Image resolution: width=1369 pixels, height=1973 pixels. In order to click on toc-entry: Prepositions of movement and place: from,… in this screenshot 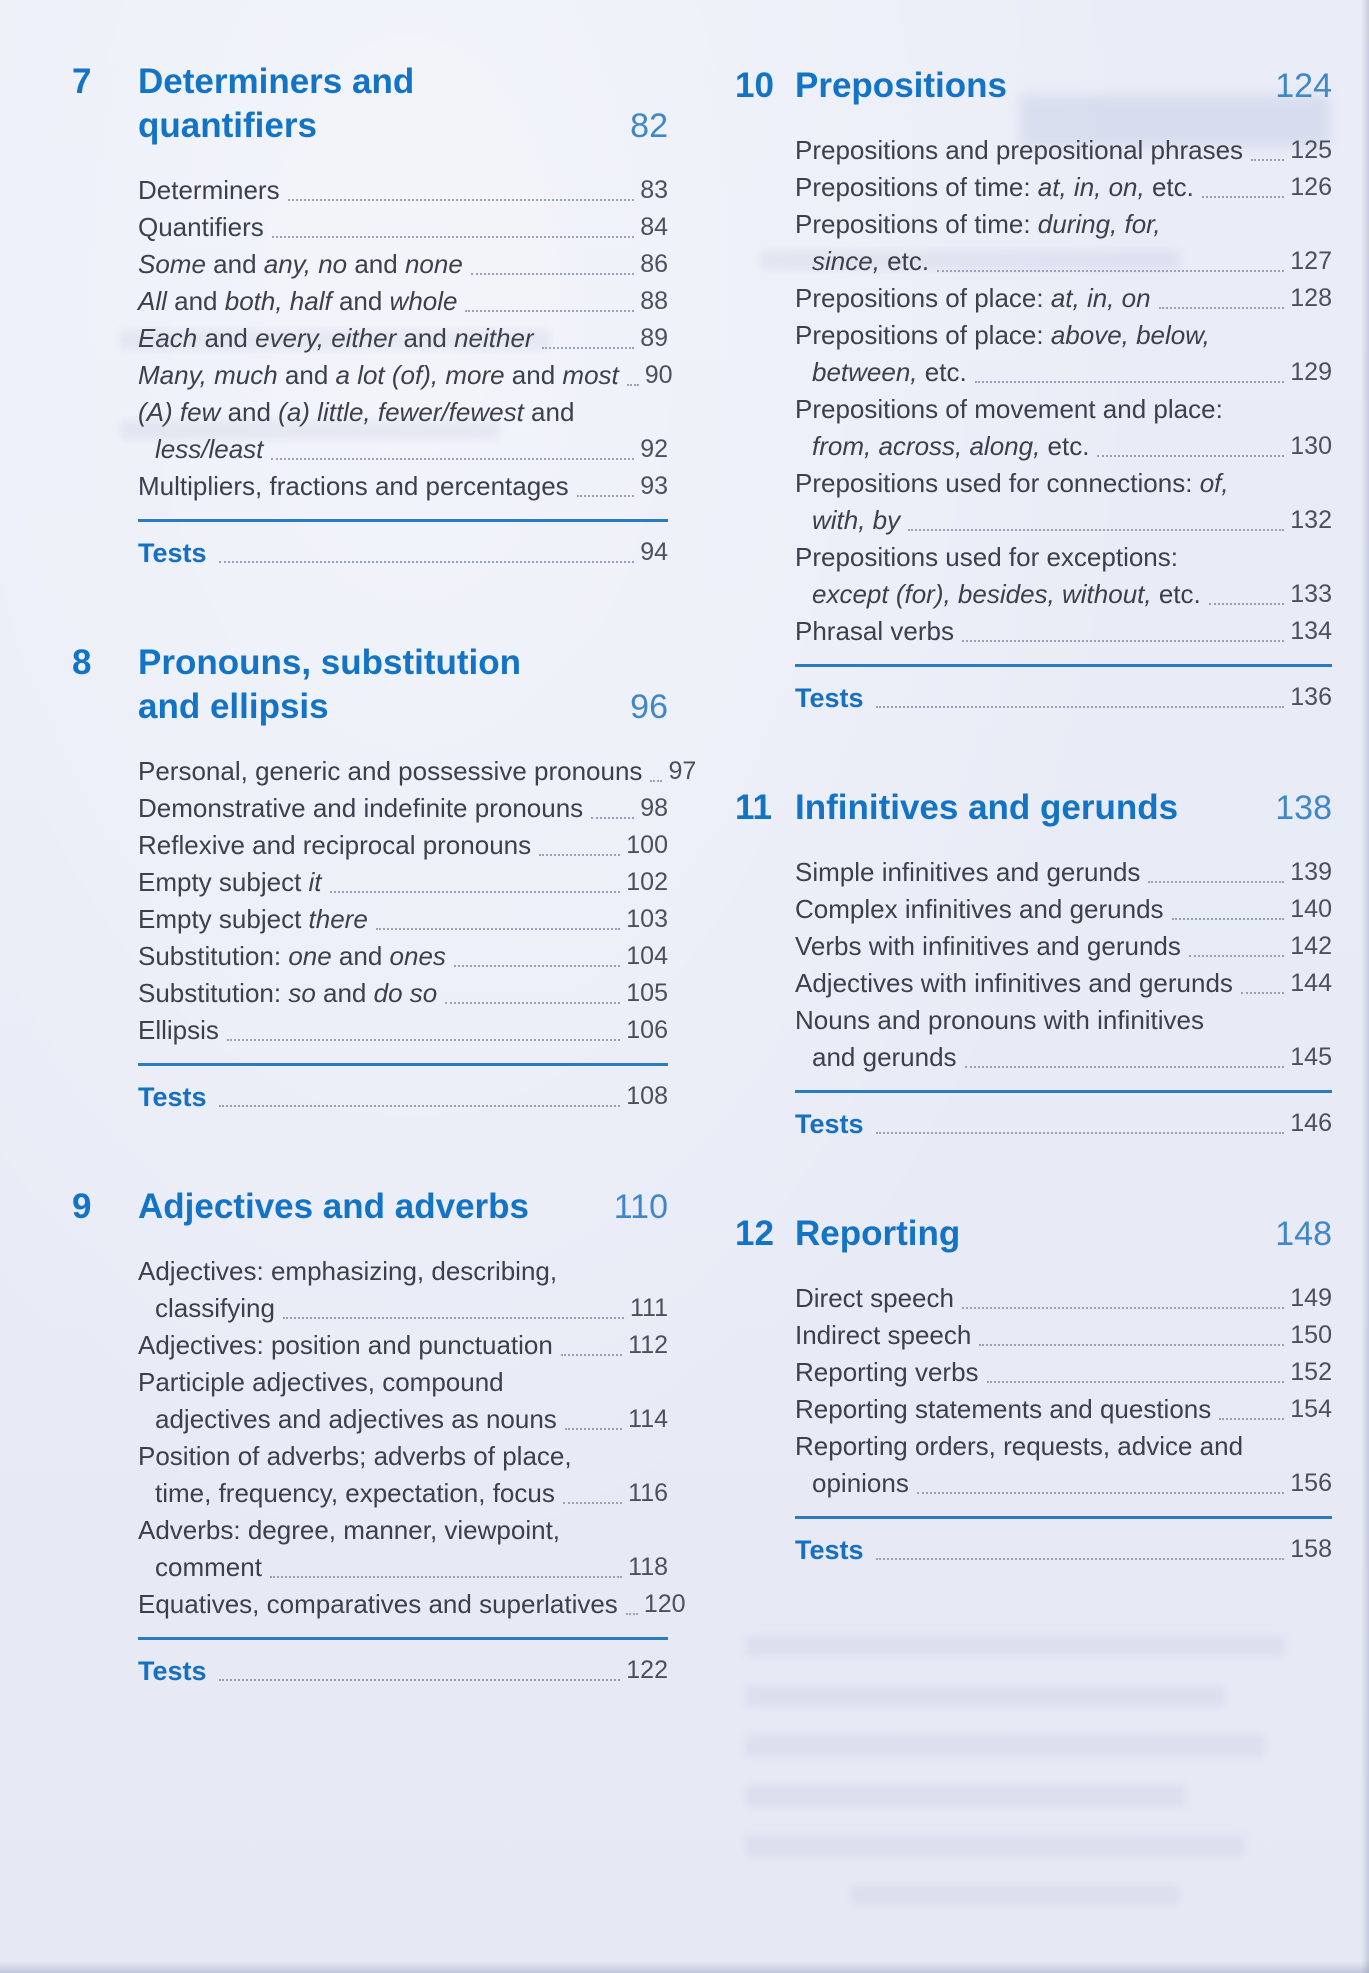, I will do `click(1063, 428)`.